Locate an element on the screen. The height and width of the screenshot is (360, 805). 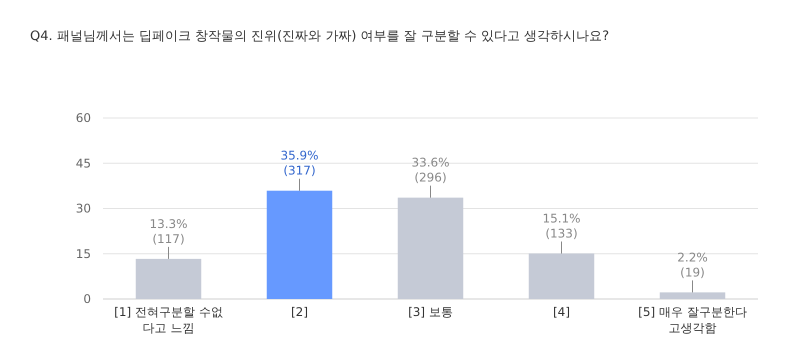
chart-title: Q4. 패널님께서는 딥페이크 창작물의 진위(진짜와 가짜) 여부를 잘 구분할 수 있다고 생각하시나요? is located at coordinates (320, 36).